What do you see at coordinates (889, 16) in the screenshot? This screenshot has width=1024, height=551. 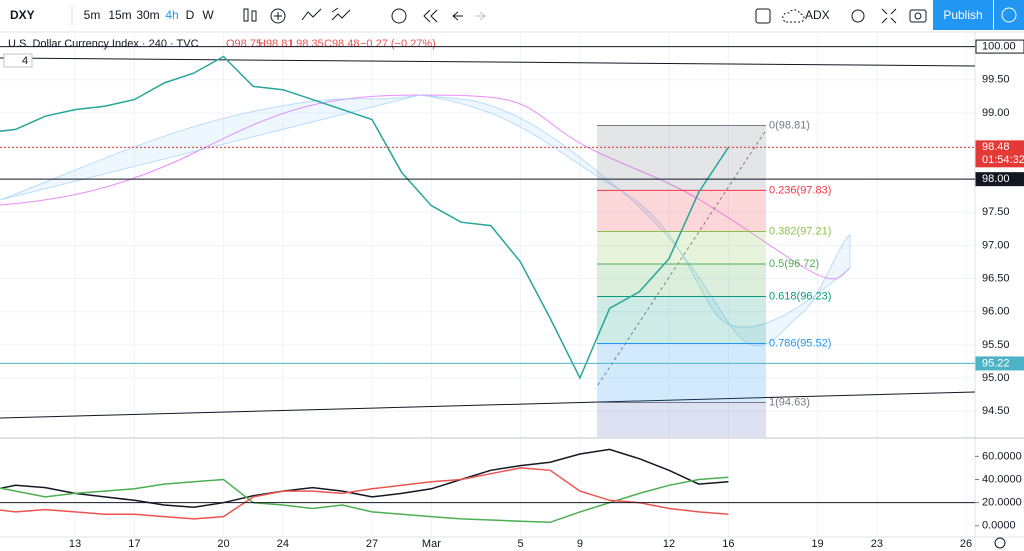 I see `fullscreen-icon` at bounding box center [889, 16].